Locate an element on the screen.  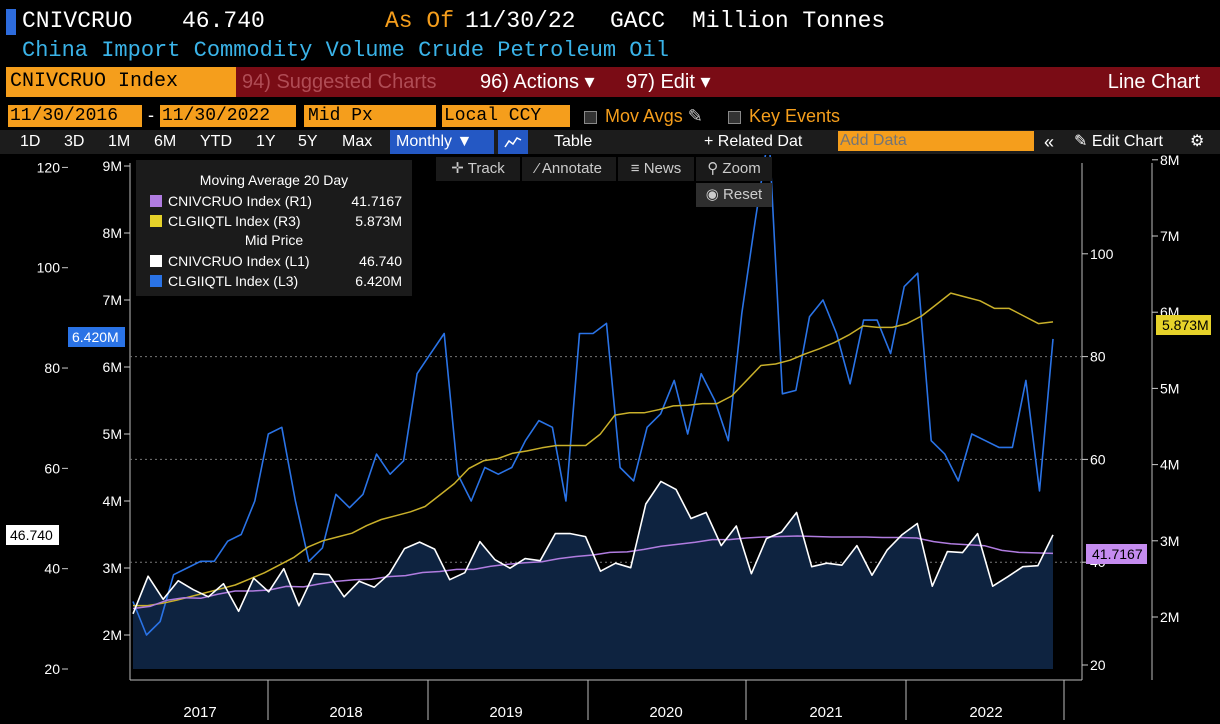
legend-series-name: CNIVCRUO Index (L1) is located at coordinates (239, 261).